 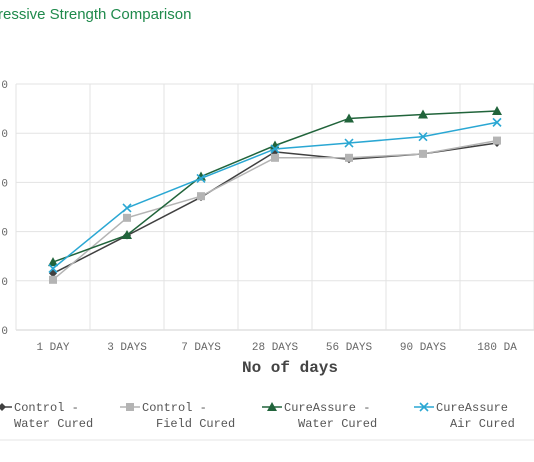 I want to click on legend-label: CureAssure, so click(x=472, y=408).